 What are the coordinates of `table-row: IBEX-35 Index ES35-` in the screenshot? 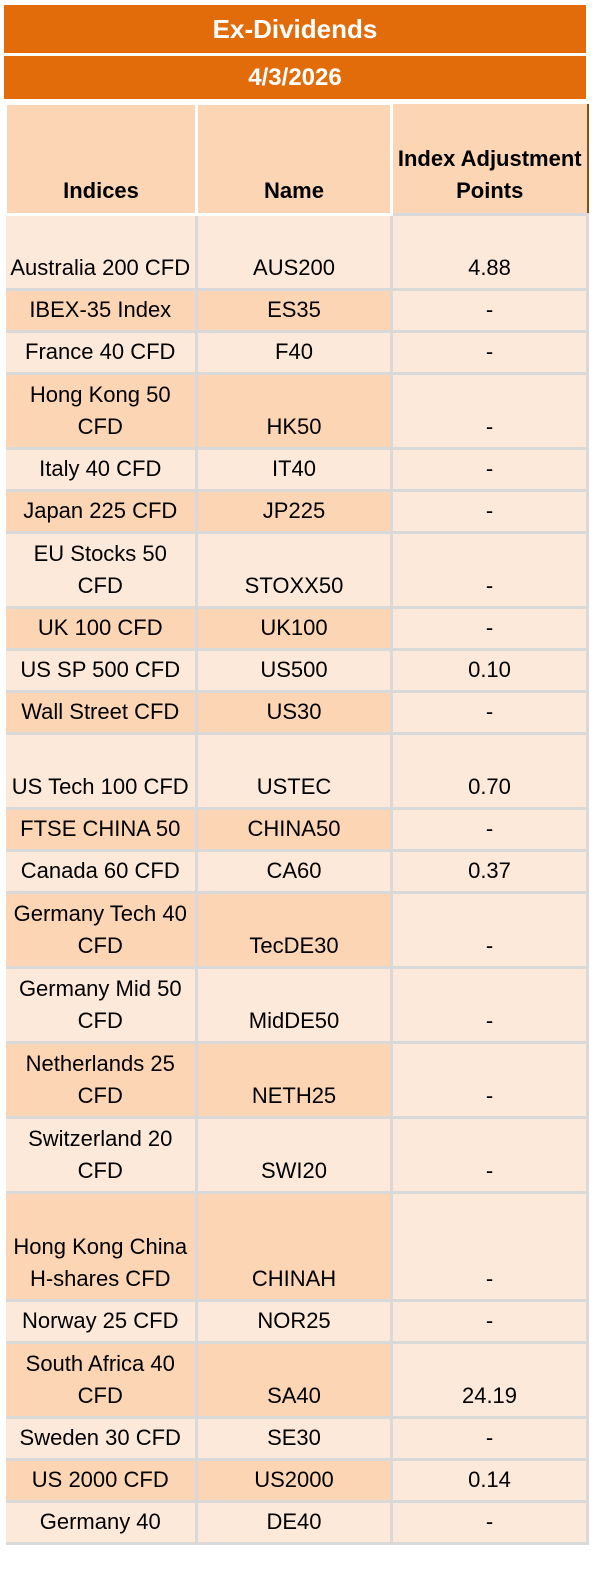 It's located at (297, 310).